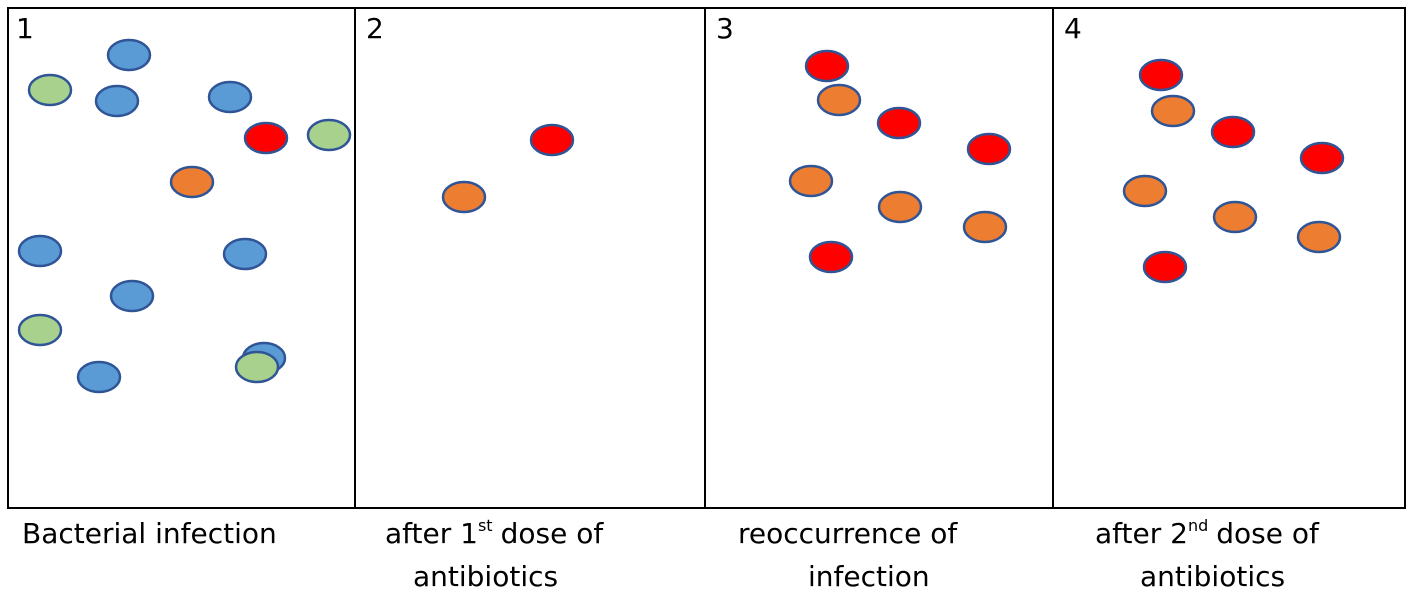 This screenshot has width=1410, height=592. Describe the element at coordinates (869, 576) in the screenshot. I see `caption: infection` at that location.